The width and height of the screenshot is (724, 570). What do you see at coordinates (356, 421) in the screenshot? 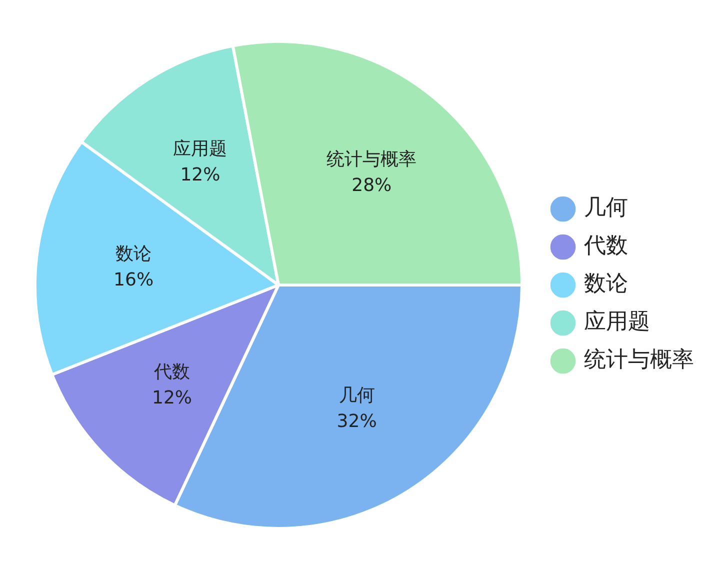
I see `data-label: 32%` at bounding box center [356, 421].